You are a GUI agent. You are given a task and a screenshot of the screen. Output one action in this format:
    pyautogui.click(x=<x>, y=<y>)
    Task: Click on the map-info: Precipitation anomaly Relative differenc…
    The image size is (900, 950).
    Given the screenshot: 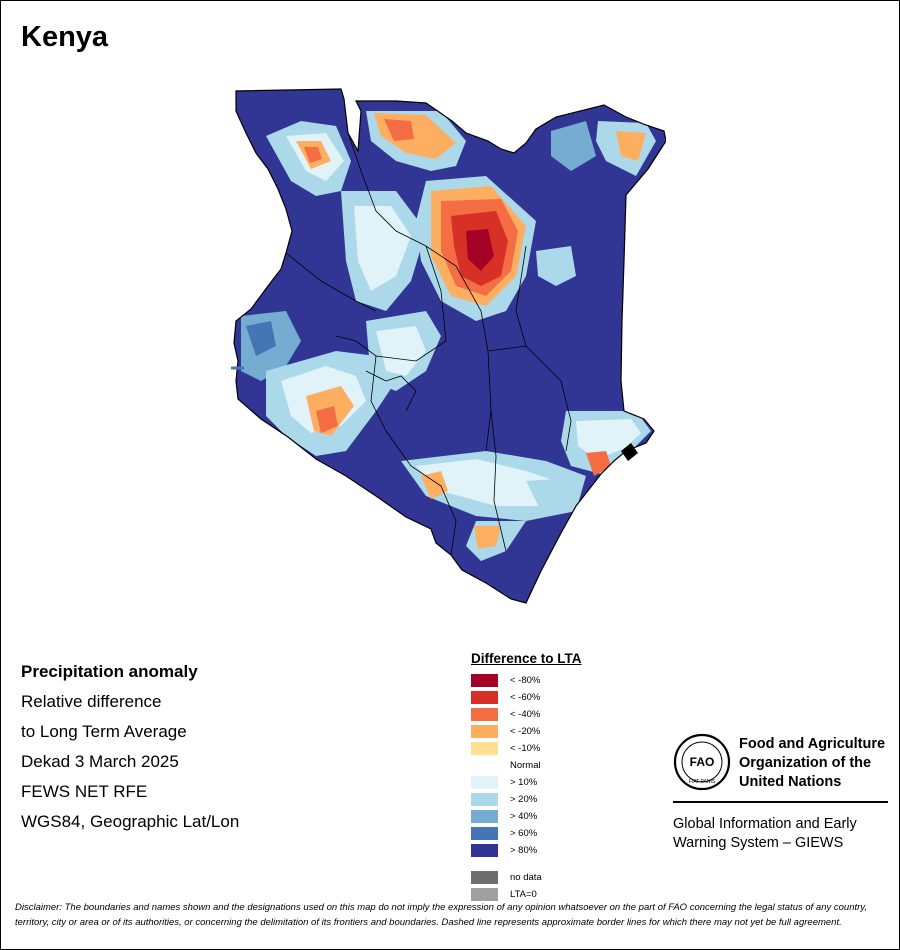 What is the action you would take?
    pyautogui.click(x=130, y=747)
    